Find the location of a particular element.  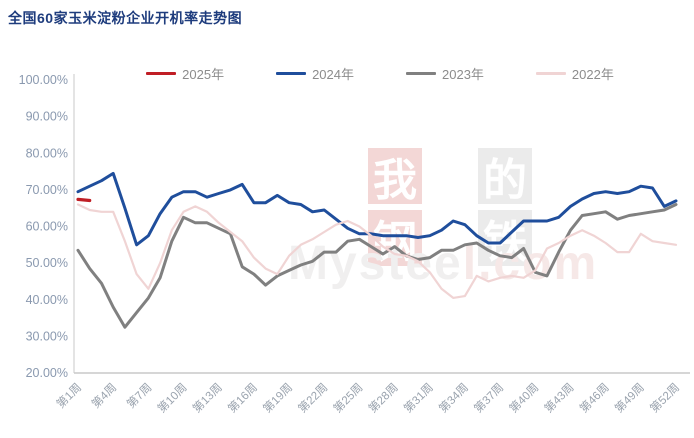

y-tick-label: 40.00% is located at coordinates (47, 300).